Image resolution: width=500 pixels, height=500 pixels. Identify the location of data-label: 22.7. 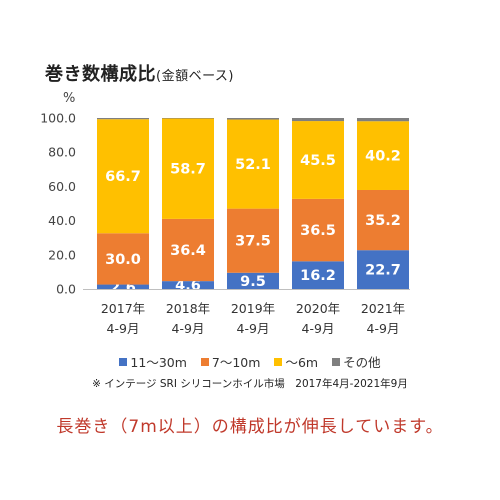
(383, 271).